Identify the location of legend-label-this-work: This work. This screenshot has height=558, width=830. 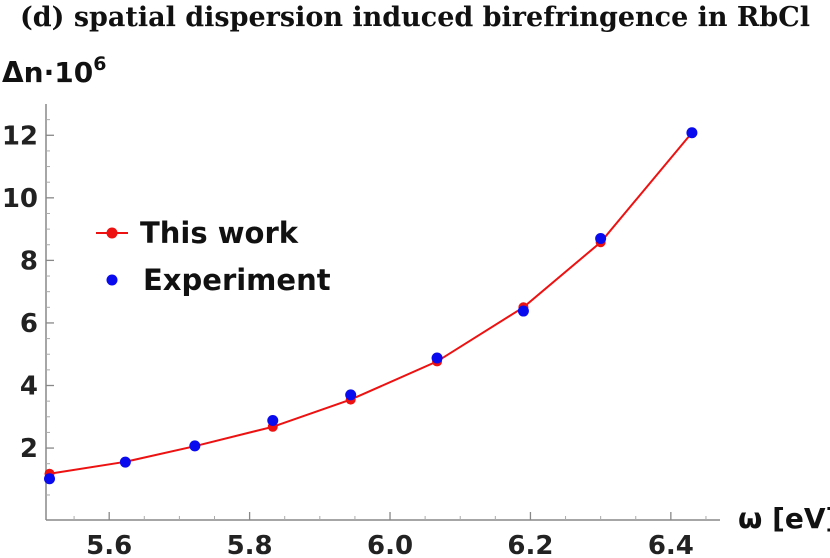
(219, 233).